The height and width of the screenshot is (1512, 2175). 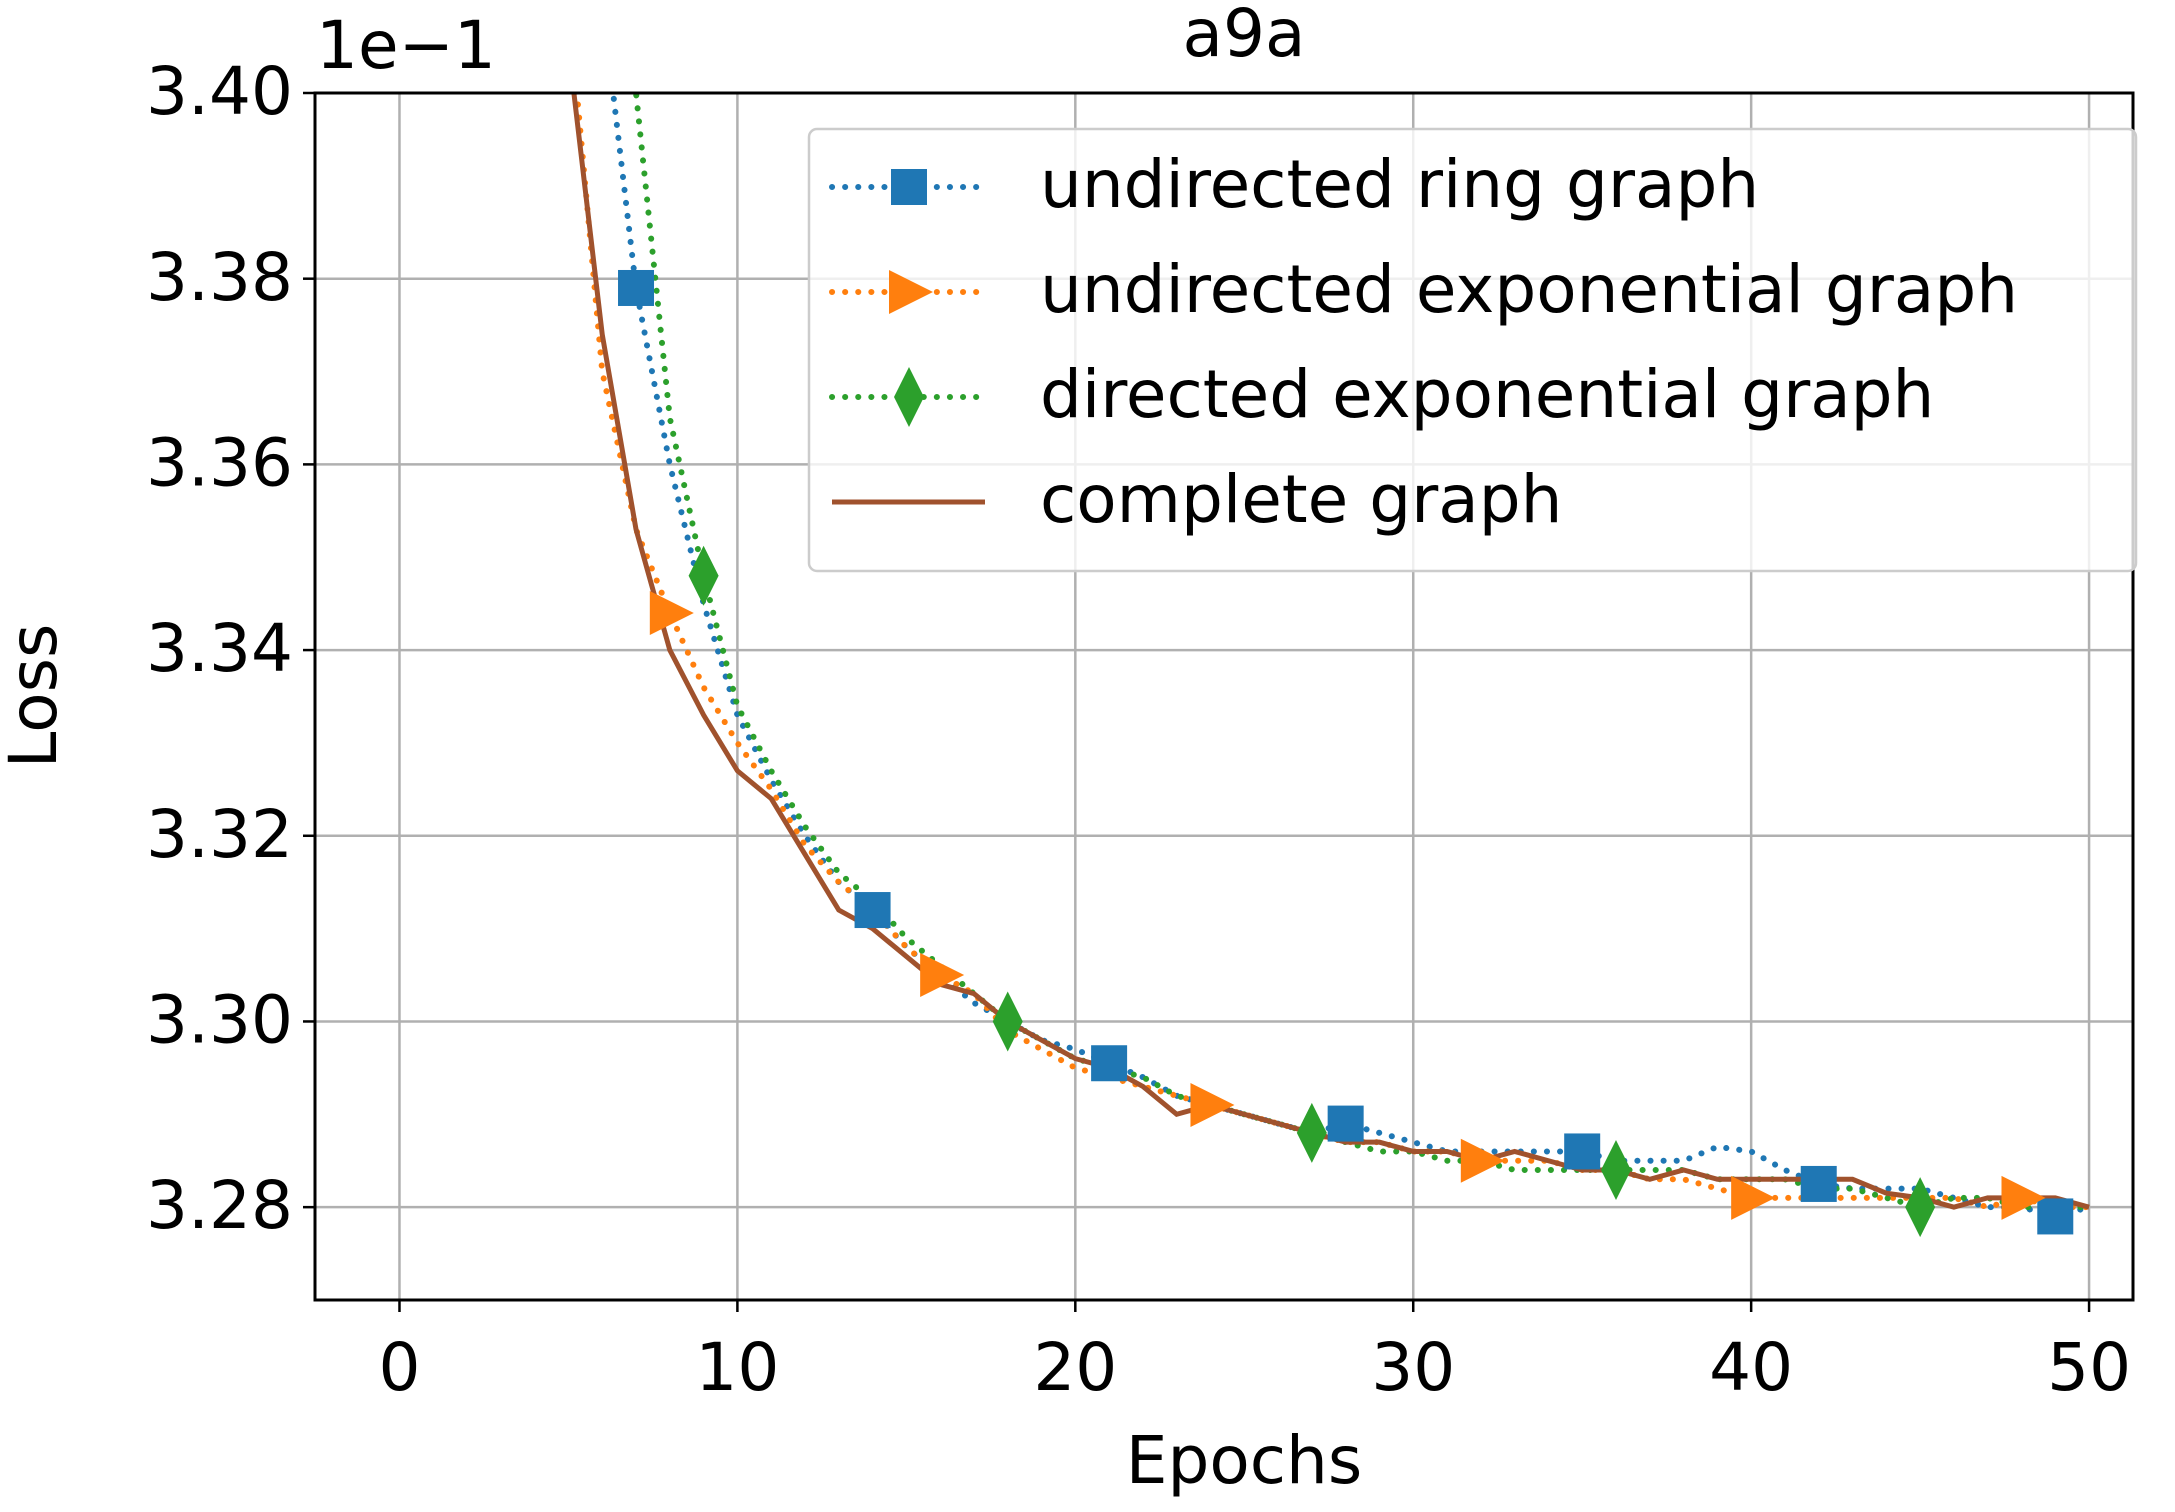 What do you see at coordinates (2089, 1367) in the screenshot?
I see `x-tick-label: 50` at bounding box center [2089, 1367].